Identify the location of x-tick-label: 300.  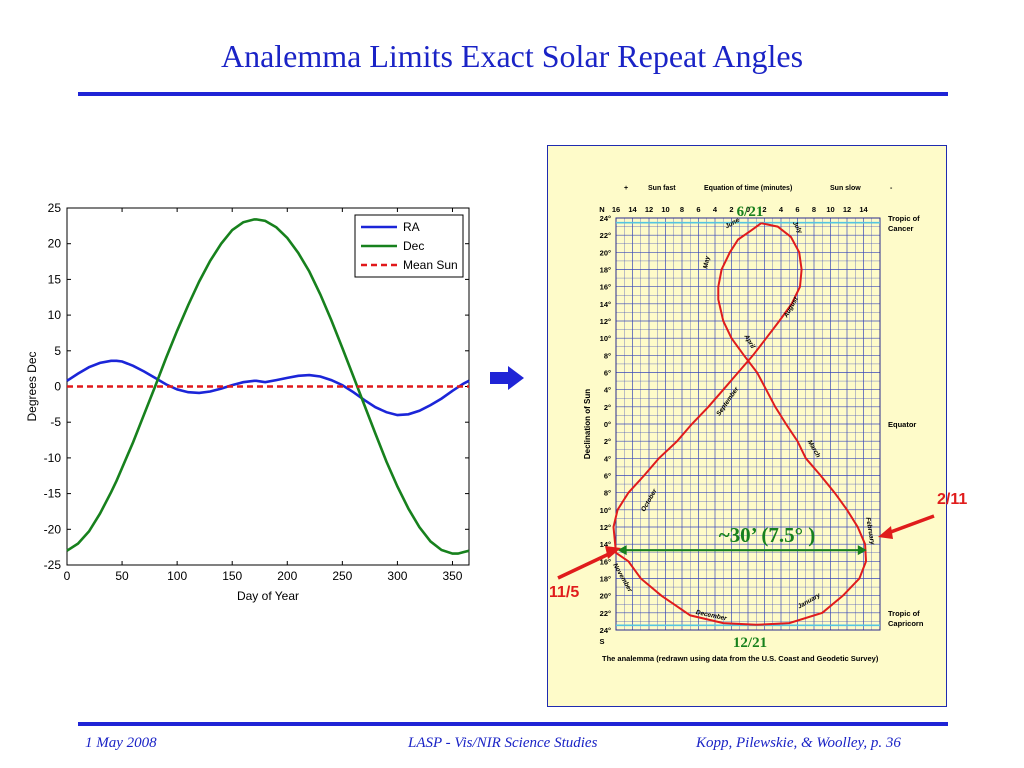
(397, 576).